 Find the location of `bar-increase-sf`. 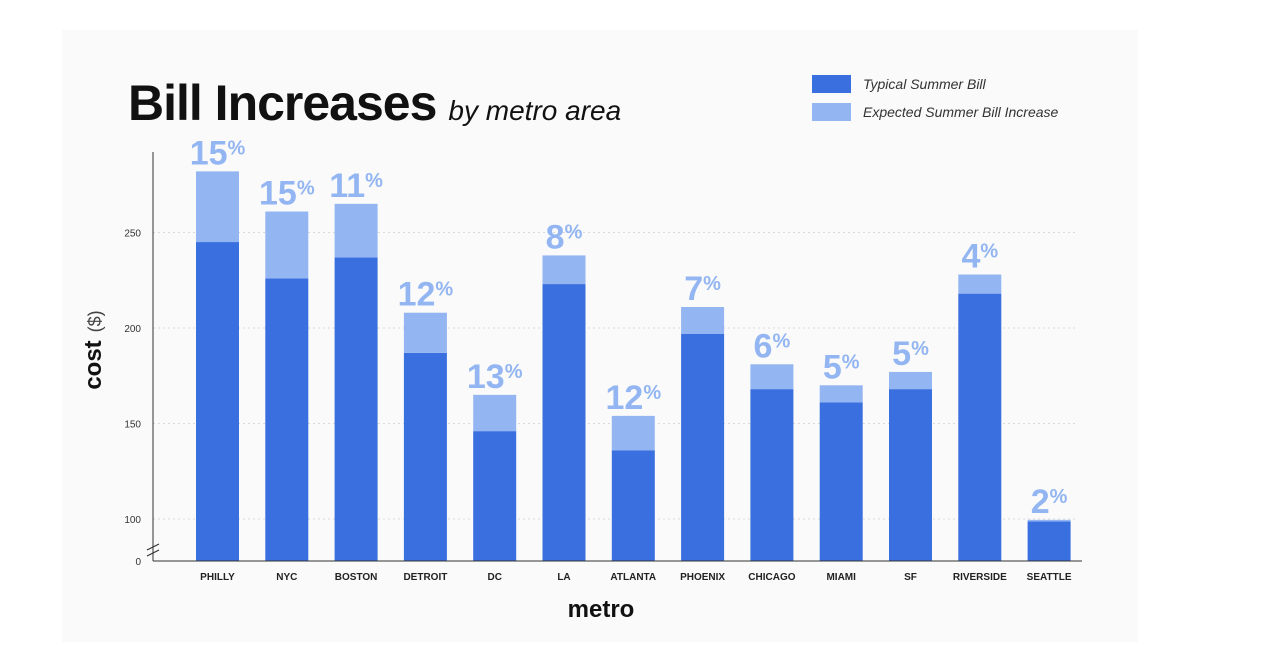

bar-increase-sf is located at coordinates (910, 380).